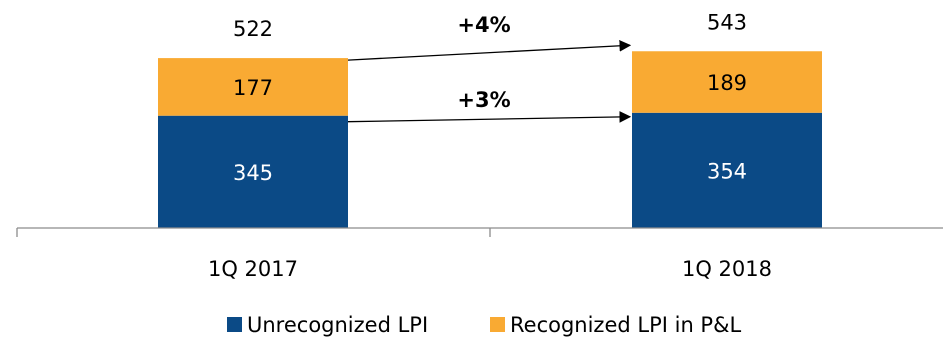 This screenshot has width=943, height=337. Describe the element at coordinates (483, 25) in the screenshot. I see `change-label-total: +4%` at that location.